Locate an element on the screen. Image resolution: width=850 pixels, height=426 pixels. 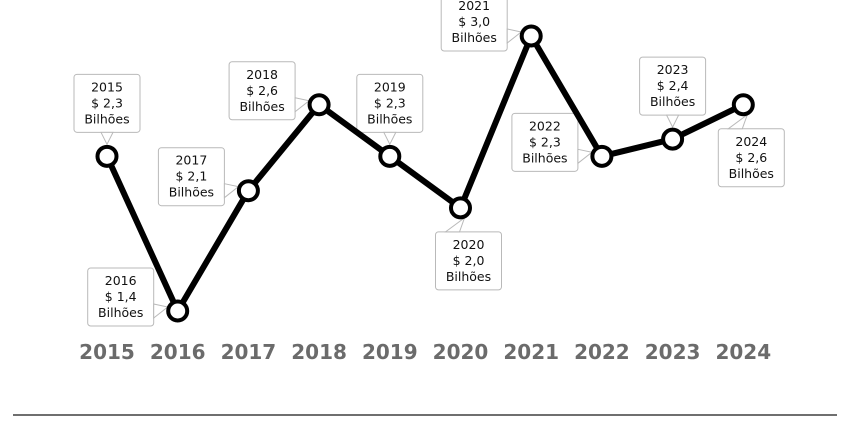
x-tick-2015: 2015 is located at coordinates (107, 352).